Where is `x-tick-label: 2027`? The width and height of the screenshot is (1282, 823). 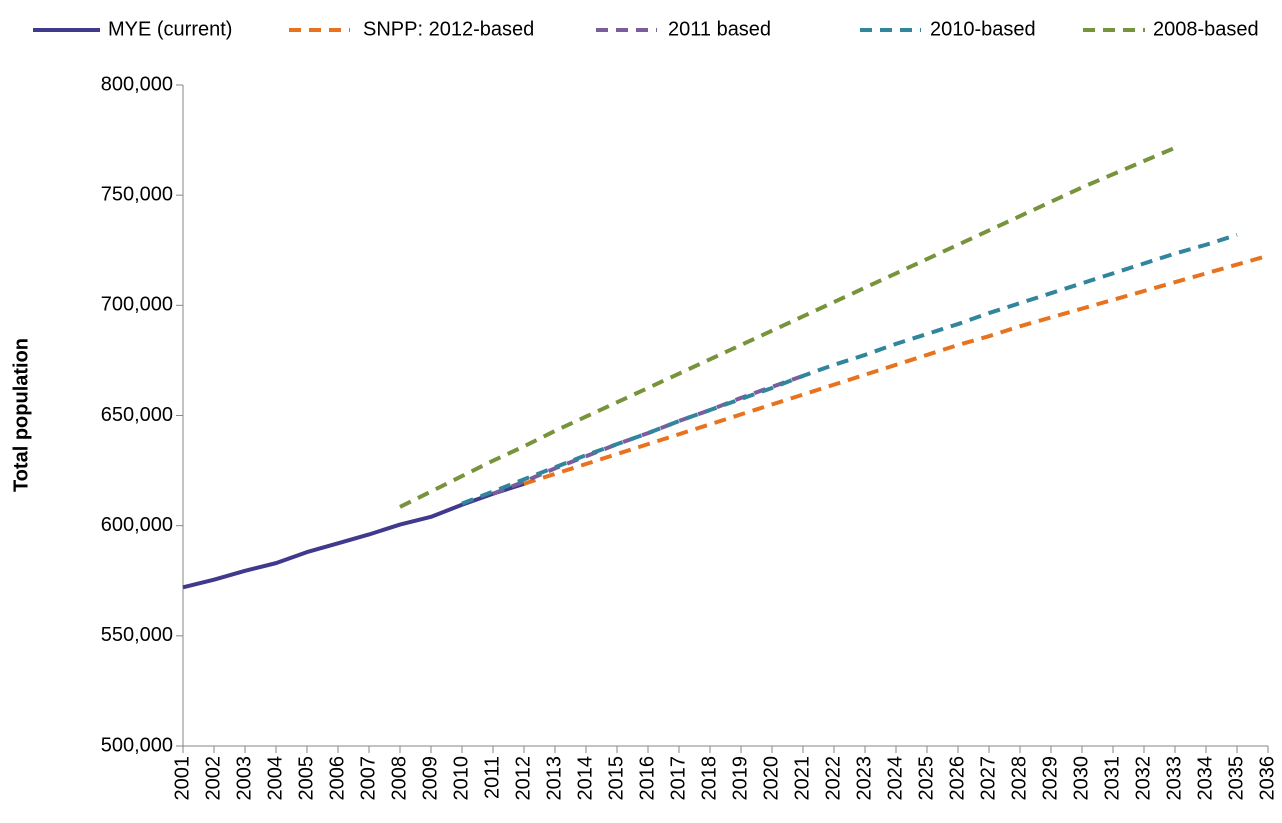 x-tick-label: 2027 is located at coordinates (988, 778).